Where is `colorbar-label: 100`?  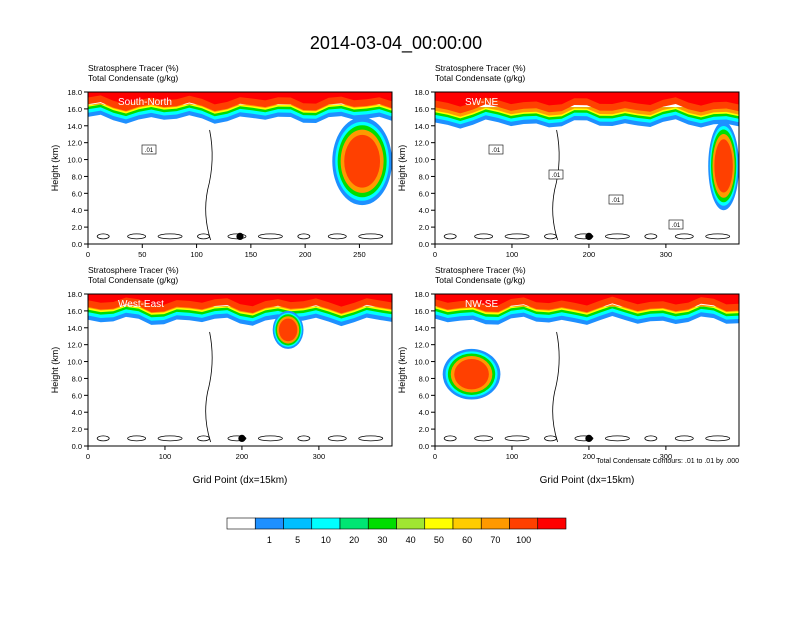
colorbar-label: 100 is located at coordinates (523, 540).